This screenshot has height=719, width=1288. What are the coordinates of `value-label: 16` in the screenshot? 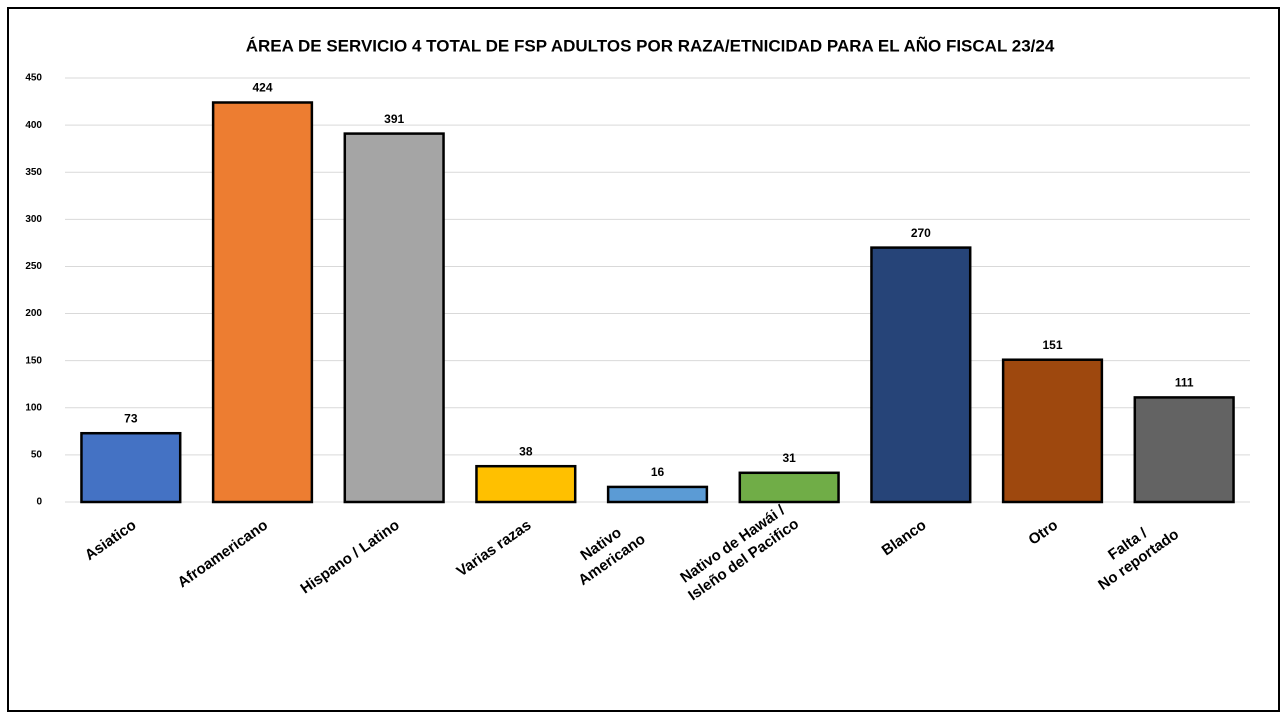 It's located at (658, 472).